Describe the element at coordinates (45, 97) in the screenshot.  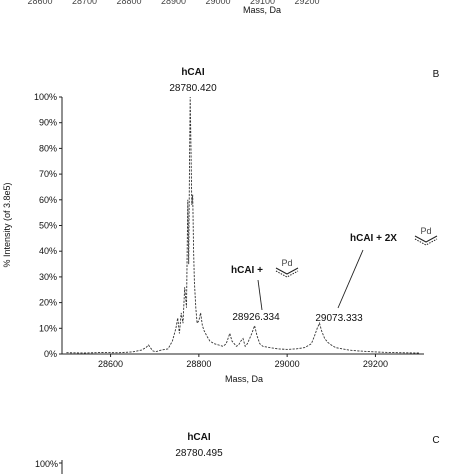
I see `y-tick-label: 100%` at that location.